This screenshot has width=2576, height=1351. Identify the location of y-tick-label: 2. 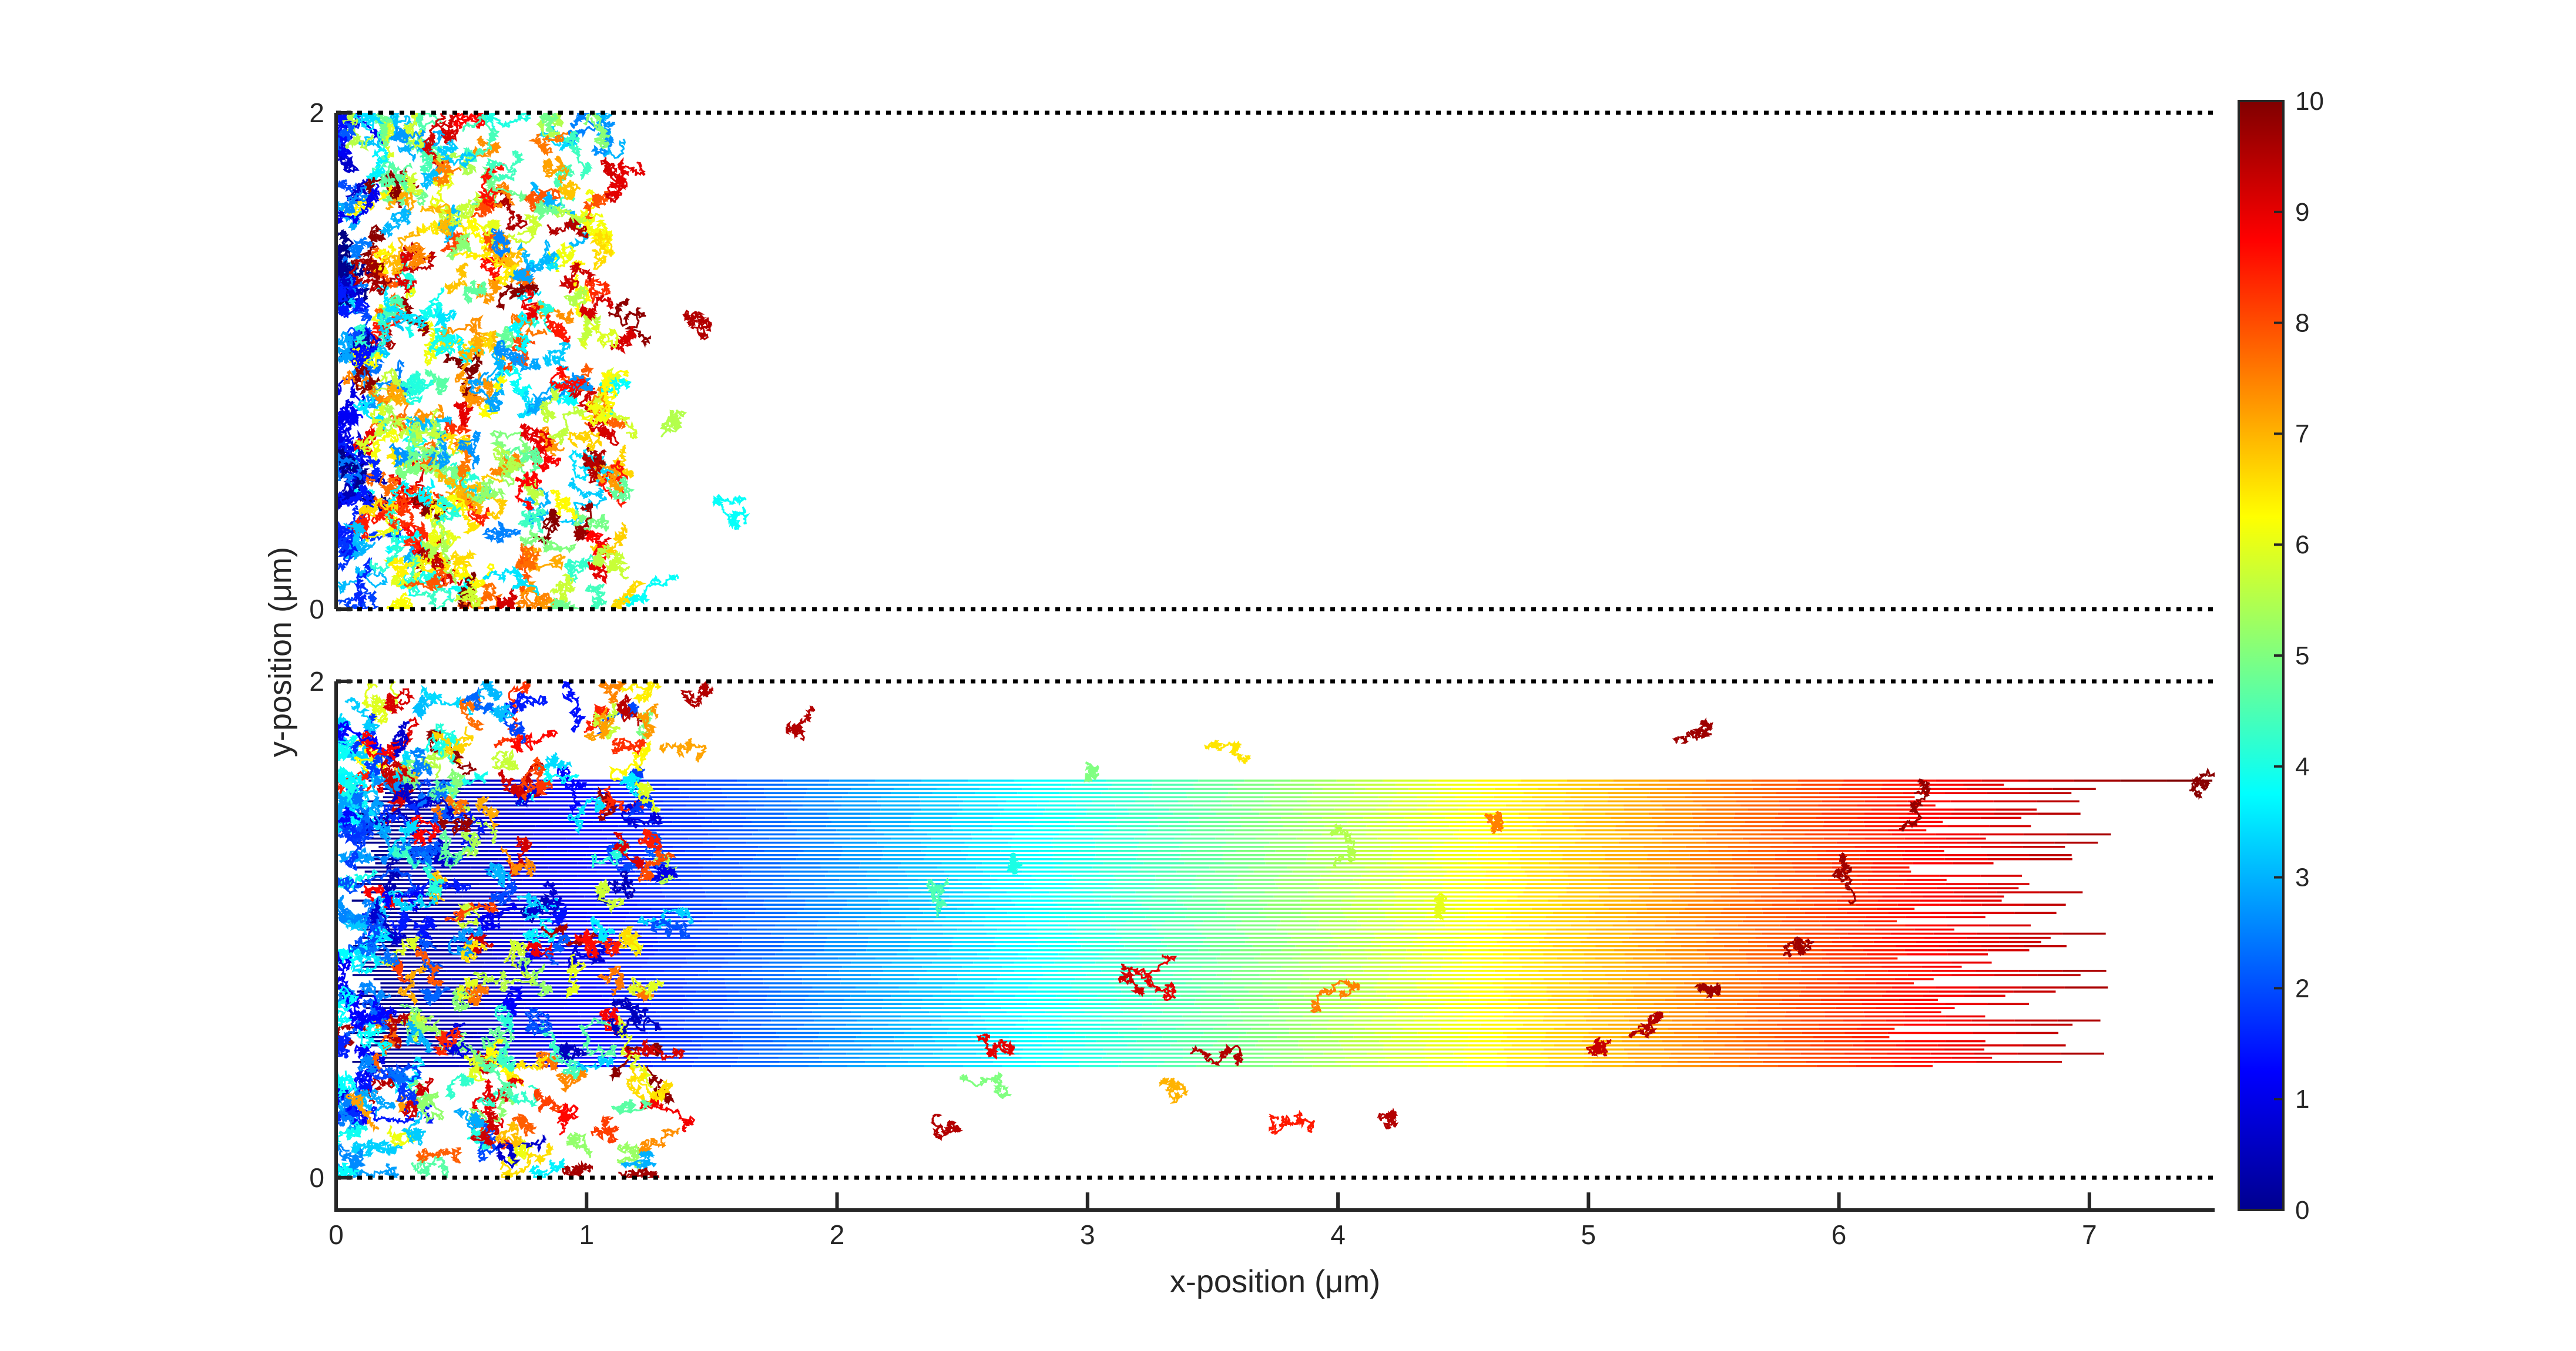
(316, 681).